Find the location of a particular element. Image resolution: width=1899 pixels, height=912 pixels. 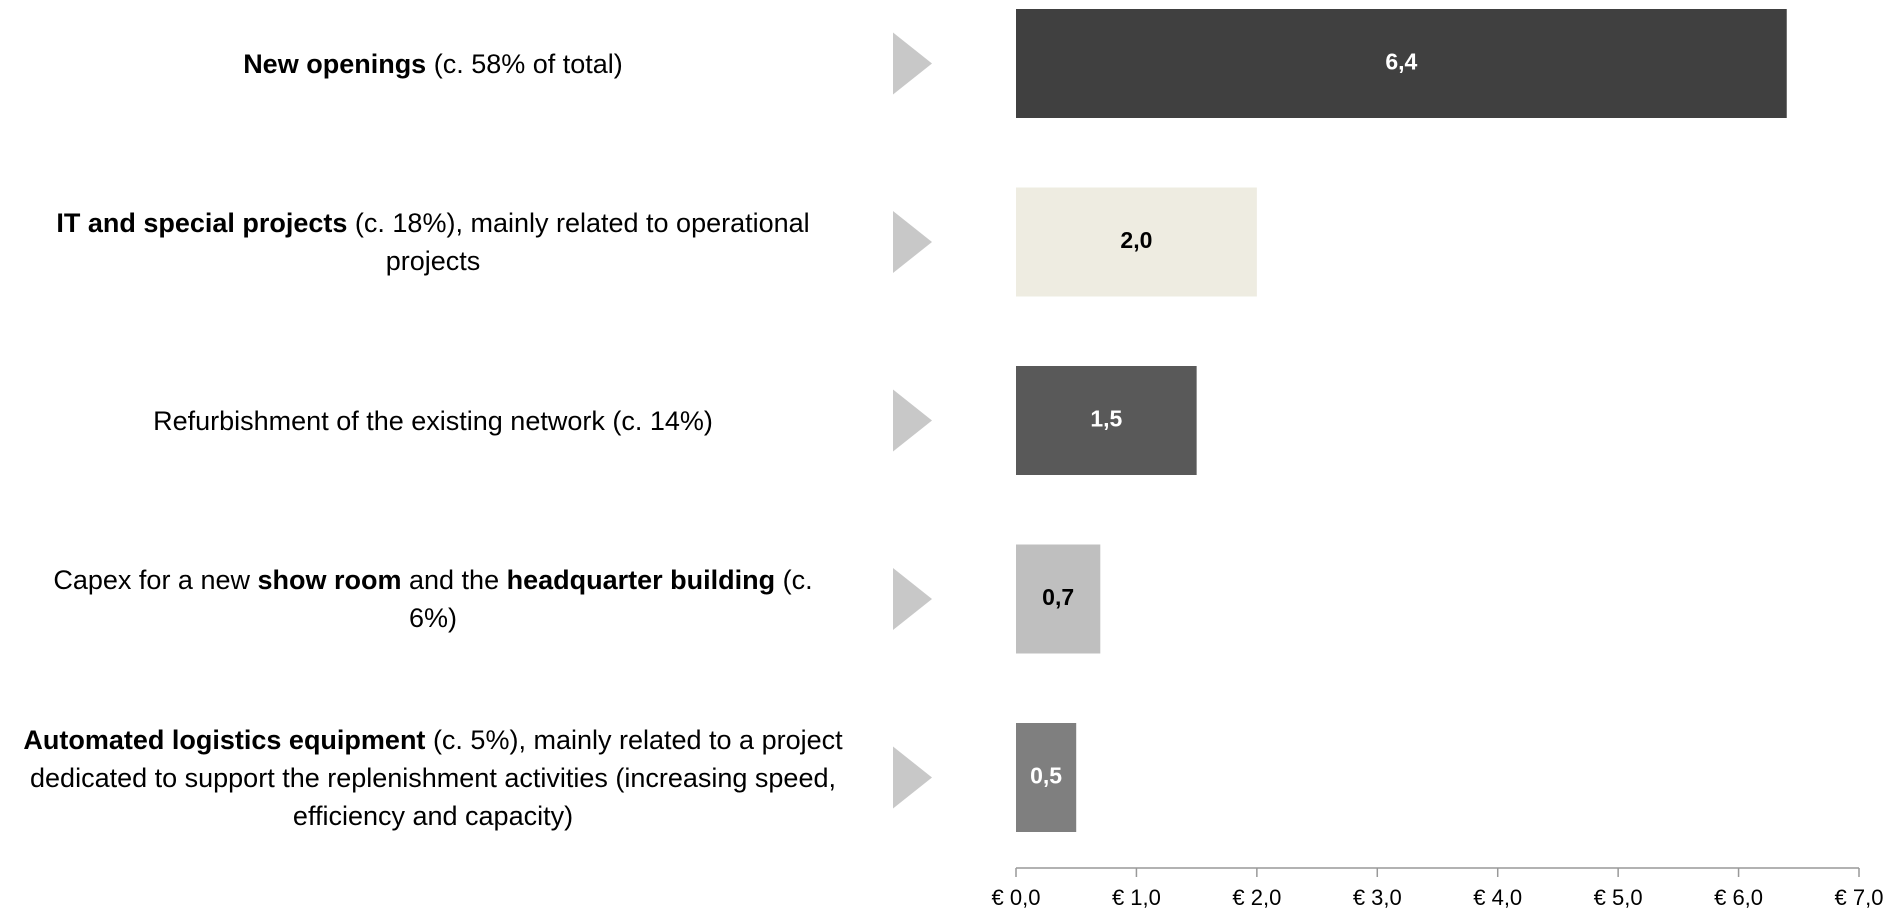

value-label: 0,7 is located at coordinates (1058, 597).